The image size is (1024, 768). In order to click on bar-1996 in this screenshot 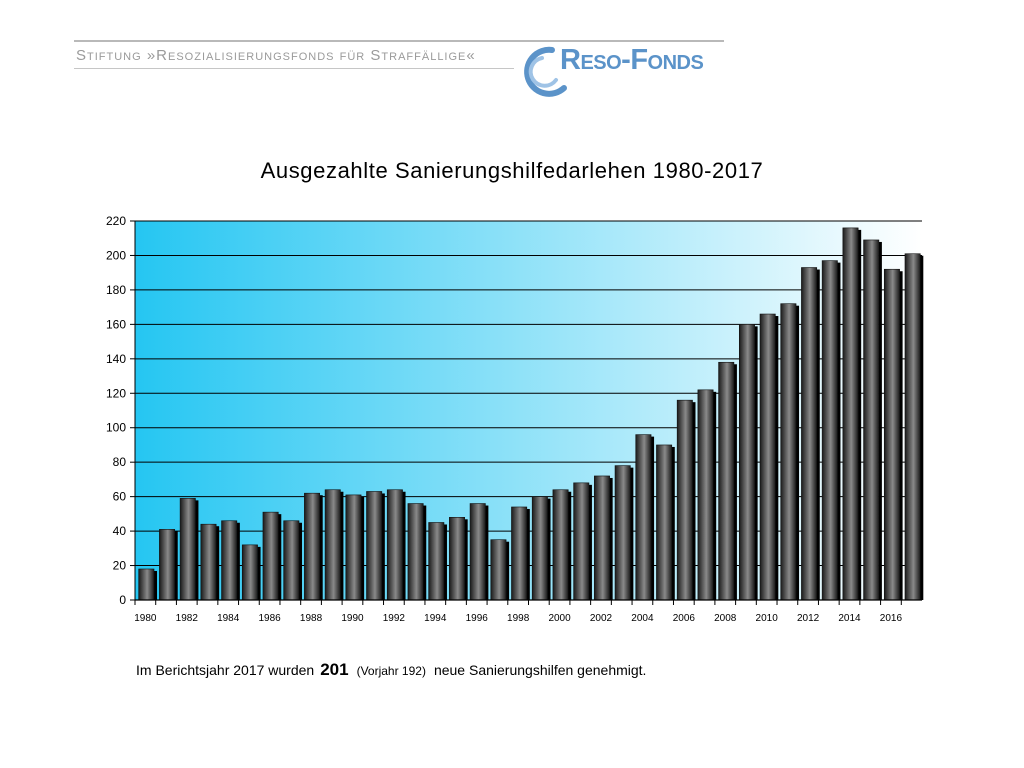, I will do `click(477, 552)`.